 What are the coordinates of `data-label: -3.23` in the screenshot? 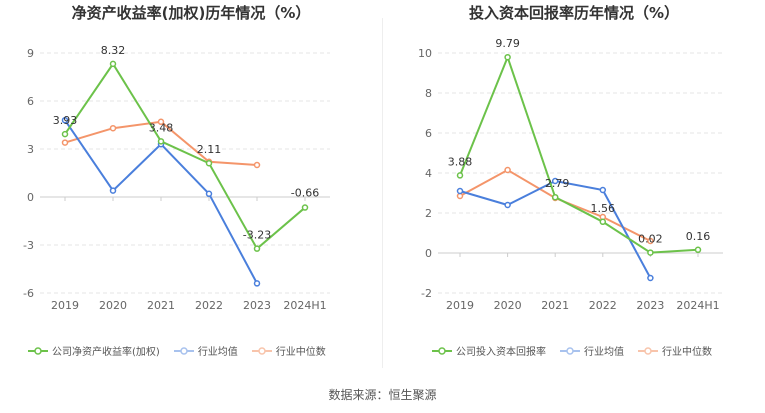 It's located at (257, 235).